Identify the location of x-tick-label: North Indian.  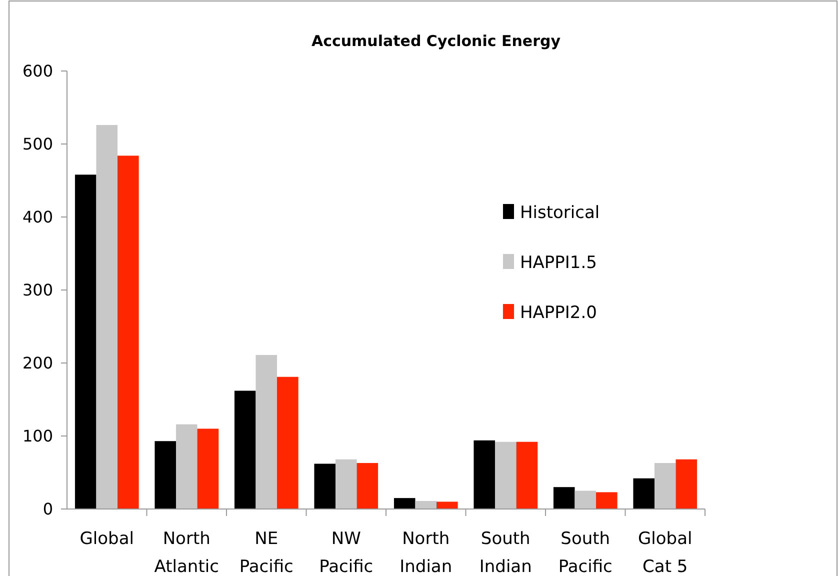
(426, 552).